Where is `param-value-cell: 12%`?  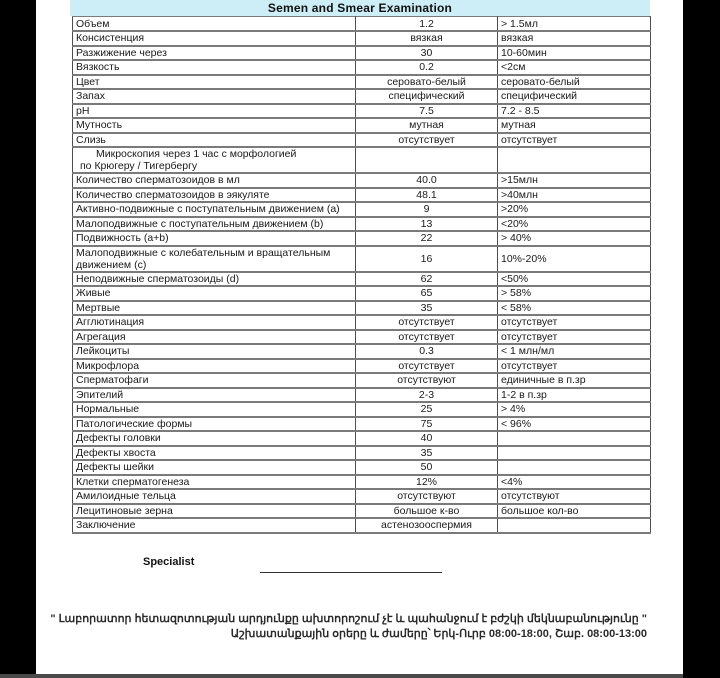 param-value-cell: 12% is located at coordinates (426, 482).